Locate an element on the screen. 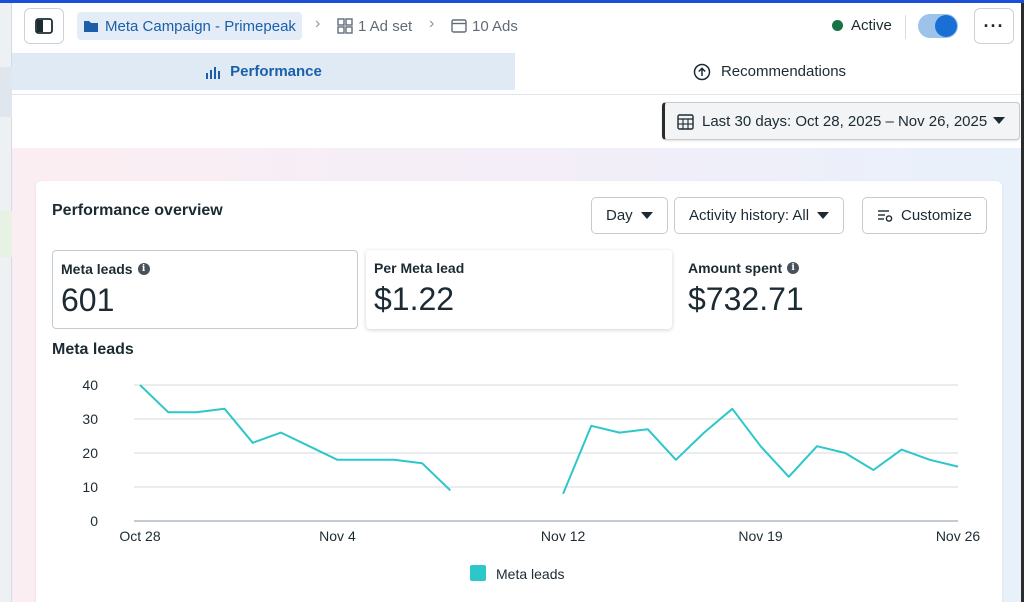 The image size is (1024, 602). tab-recommendations-label: Recommendations is located at coordinates (783, 71).